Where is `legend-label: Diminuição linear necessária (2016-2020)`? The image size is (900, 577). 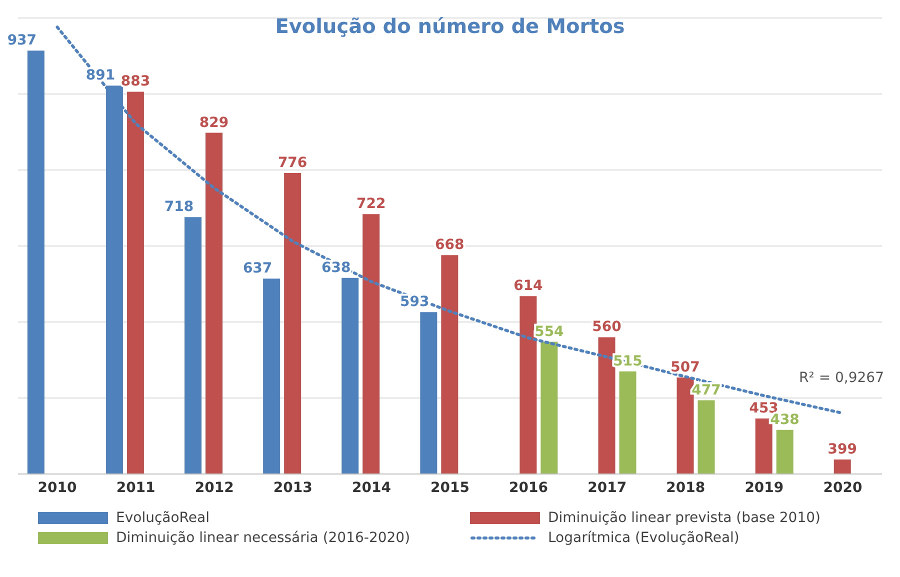
legend-label: Diminuição linear necessária (2016-2020) is located at coordinates (263, 538).